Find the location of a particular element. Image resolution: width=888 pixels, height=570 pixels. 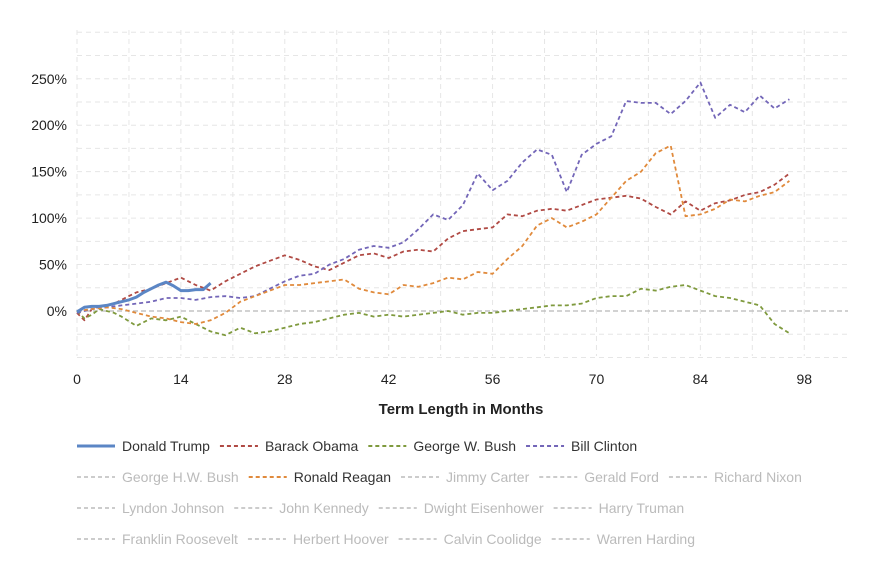

legend-label: Barack Obama is located at coordinates (312, 446).